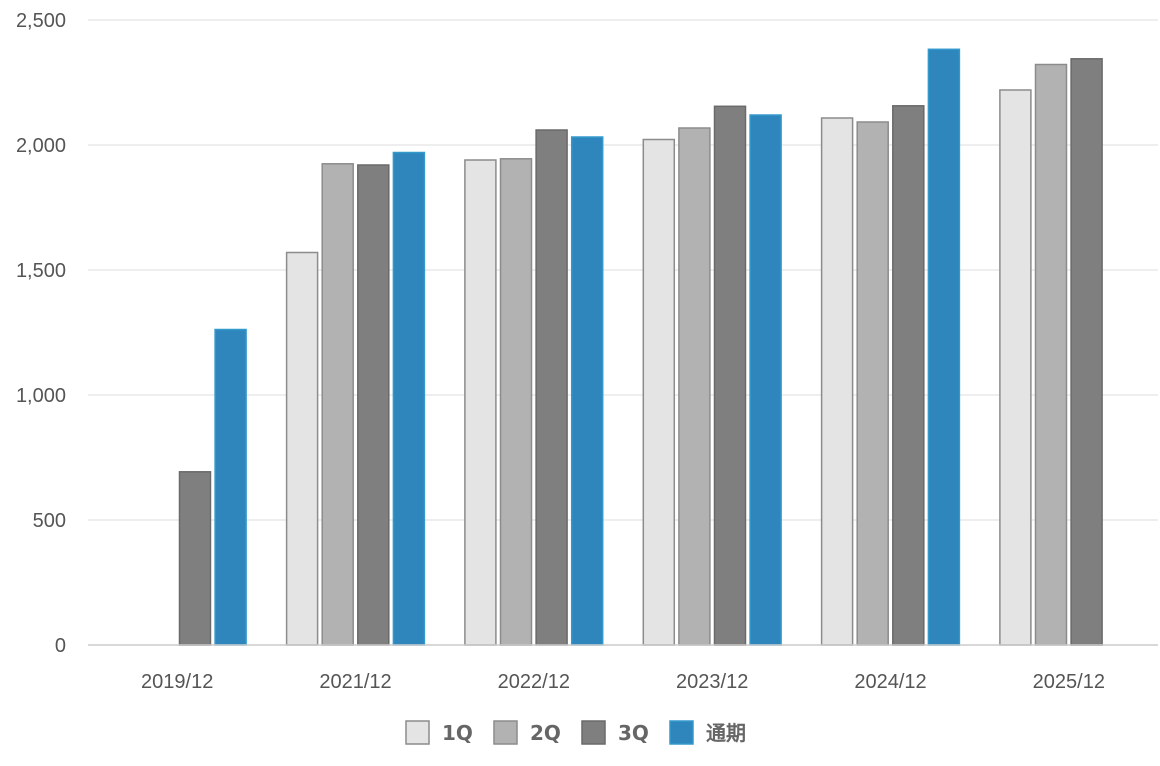 The height and width of the screenshot is (766, 1160). Describe the element at coordinates (575, 732) in the screenshot. I see `legend: 1Q 2Q 3Q 通期` at that location.